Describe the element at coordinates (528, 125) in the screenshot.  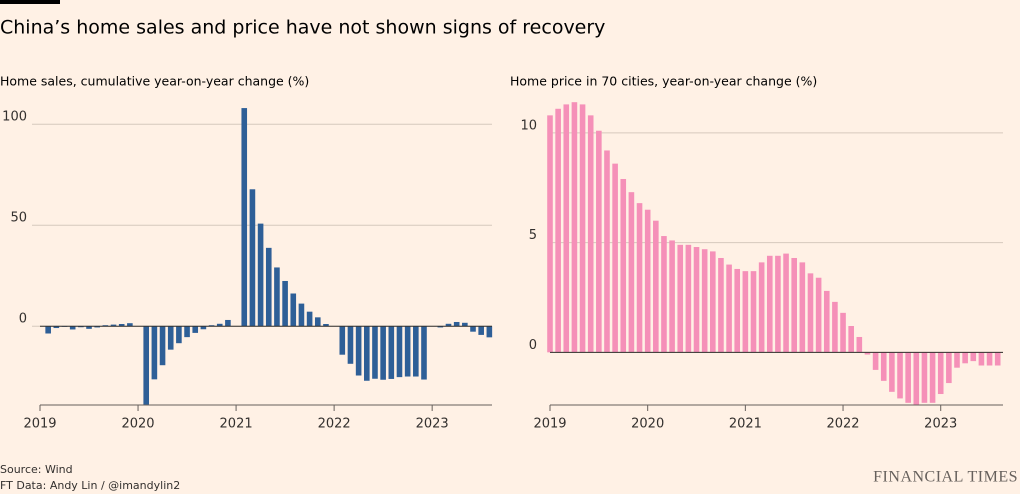
I see `y-tick-label: 10` at that location.